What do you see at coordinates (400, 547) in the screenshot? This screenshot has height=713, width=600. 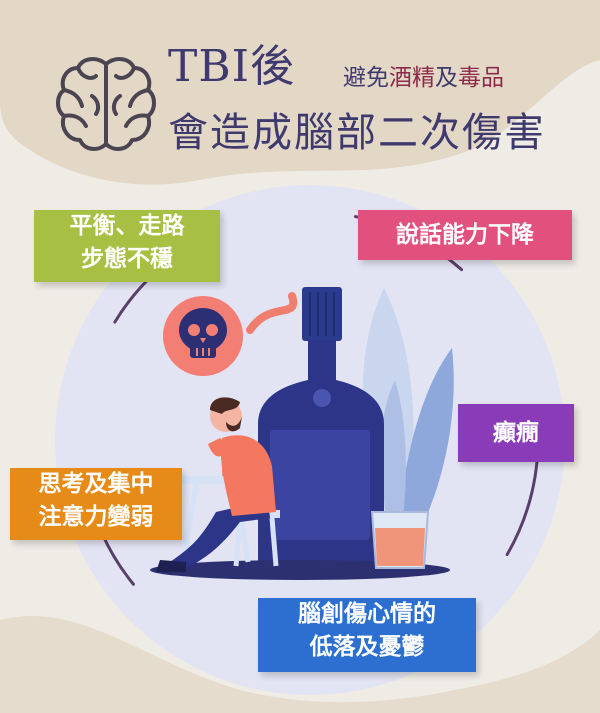 I see `glass-drink` at bounding box center [400, 547].